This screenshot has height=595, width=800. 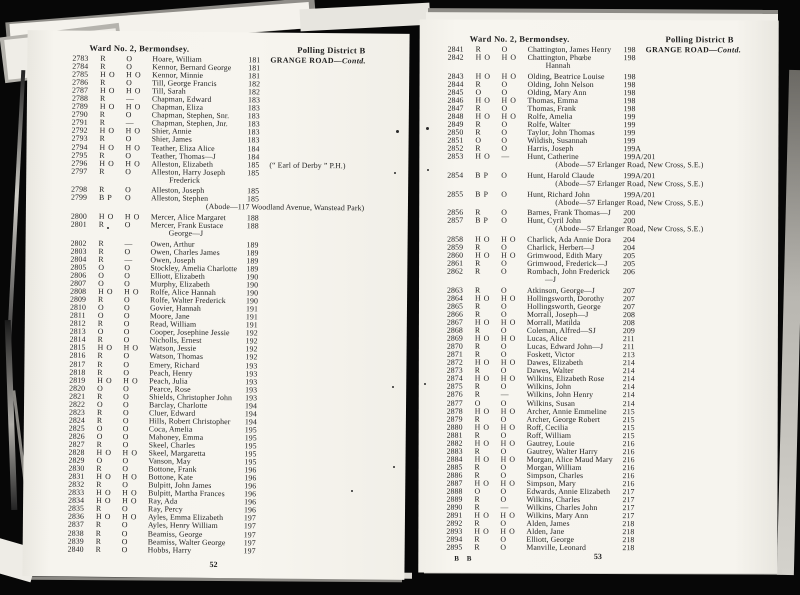 I want to click on entry-note: (“ Earl of Derby ” P.H.), so click(x=307, y=165).